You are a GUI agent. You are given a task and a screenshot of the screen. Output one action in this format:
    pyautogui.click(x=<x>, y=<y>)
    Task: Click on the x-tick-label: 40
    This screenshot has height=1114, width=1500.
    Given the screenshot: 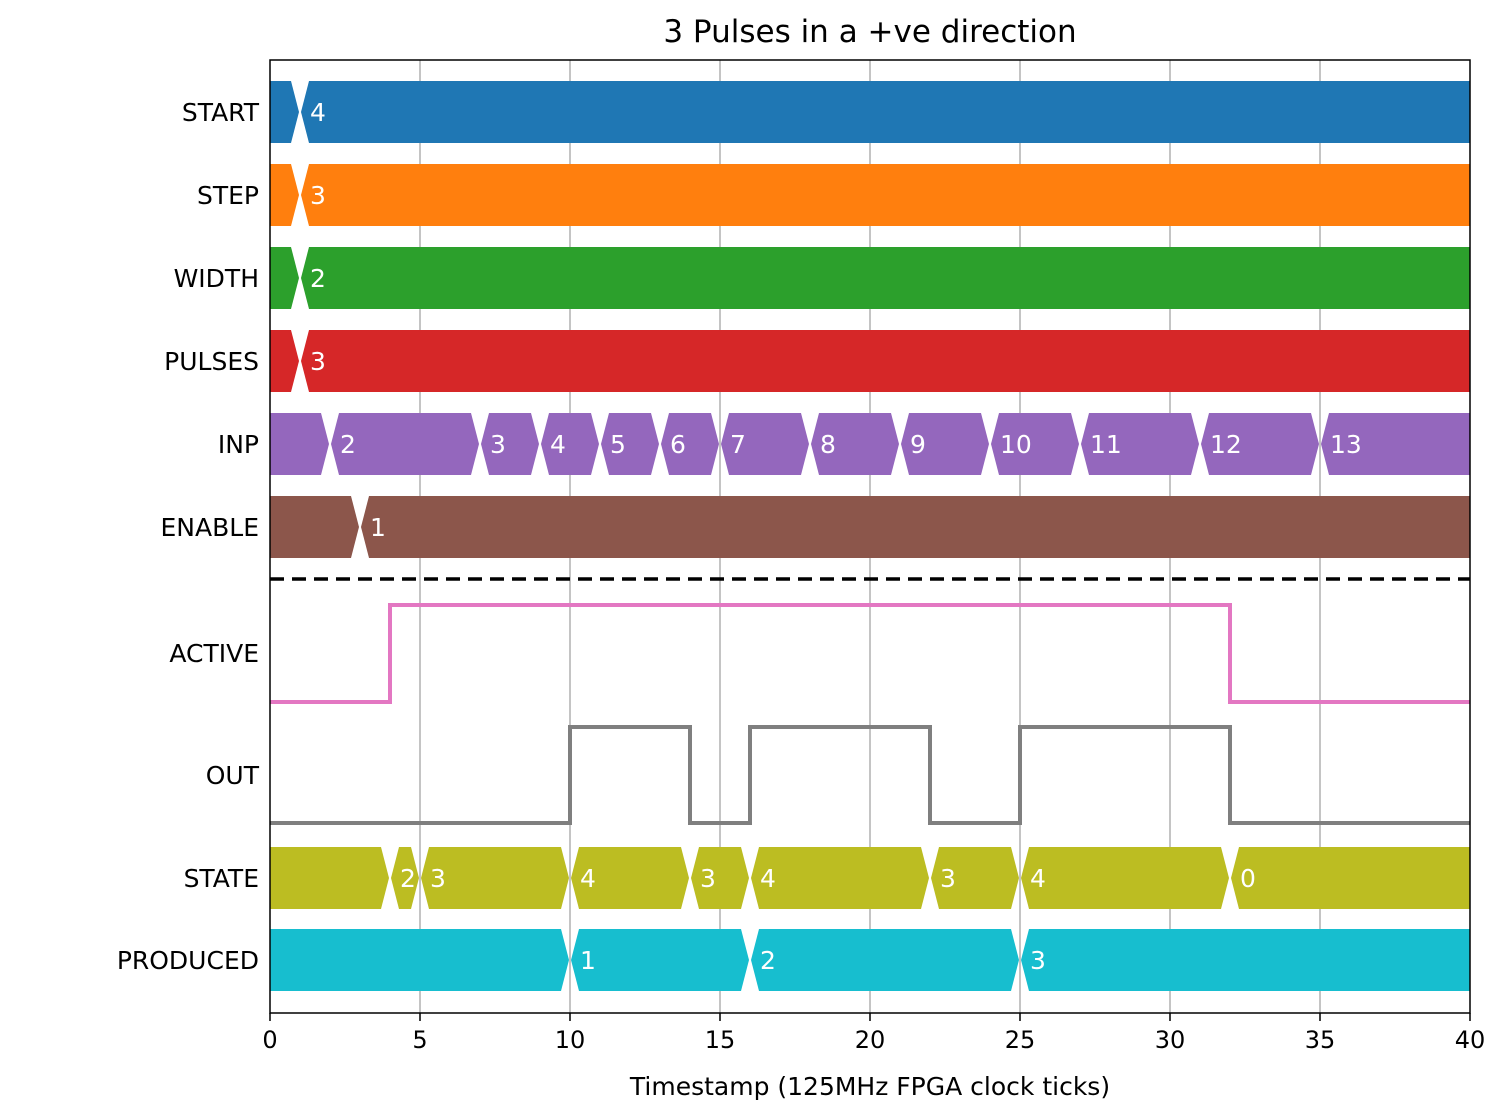 What is the action you would take?
    pyautogui.click(x=1470, y=1040)
    